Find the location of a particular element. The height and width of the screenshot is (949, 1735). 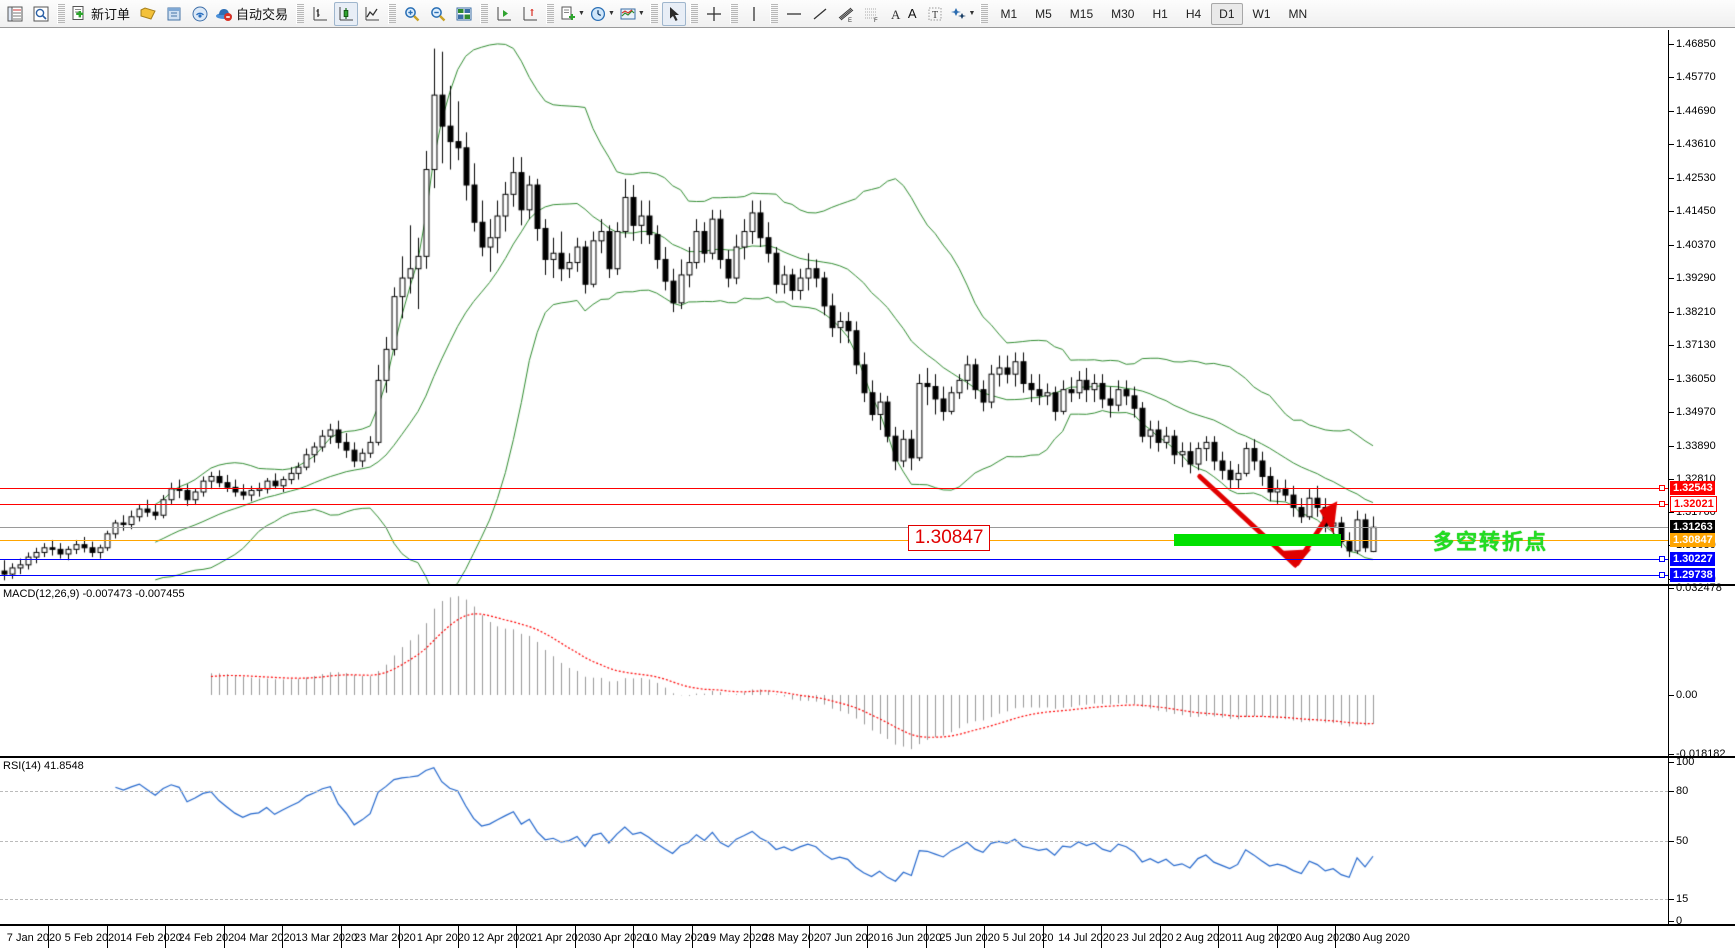

level-line-pivot is located at coordinates (834, 541).